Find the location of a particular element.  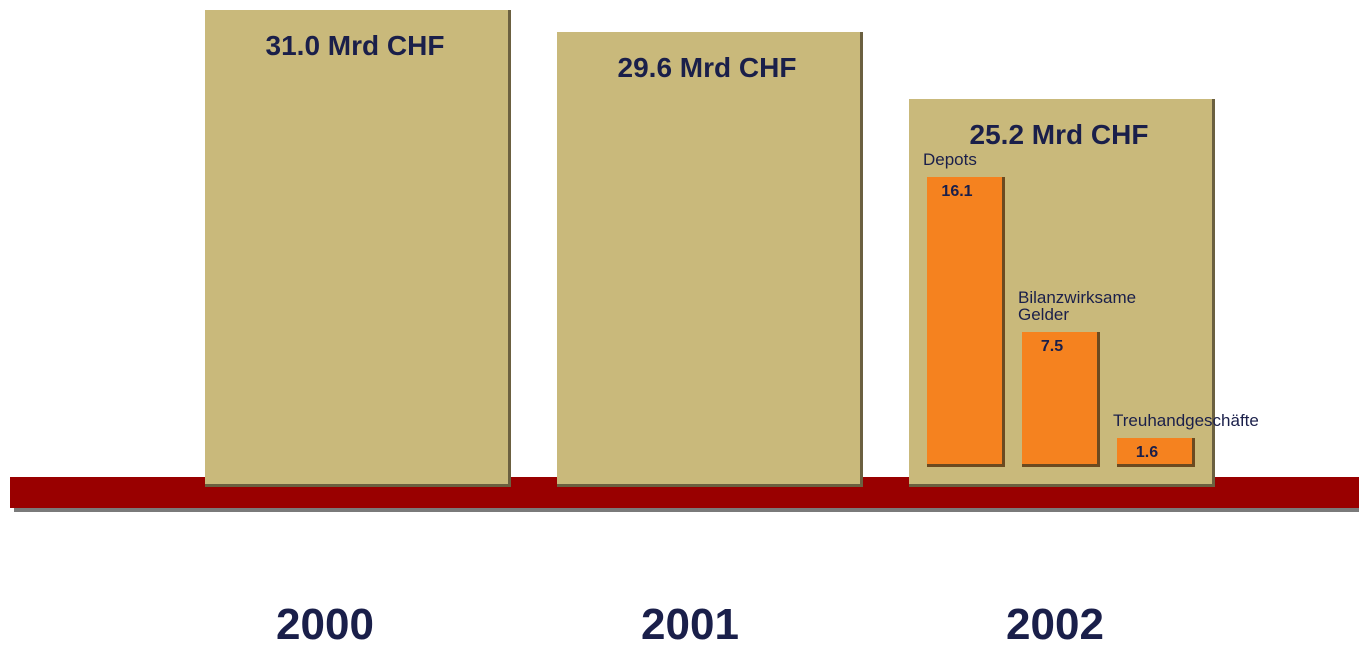

breakdown-value: 16.1 is located at coordinates (957, 191).